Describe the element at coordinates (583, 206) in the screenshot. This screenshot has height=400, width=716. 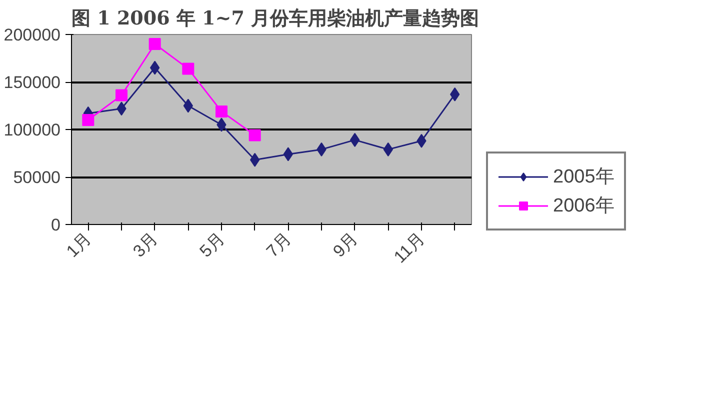
I see `legend-label: 2006年` at that location.